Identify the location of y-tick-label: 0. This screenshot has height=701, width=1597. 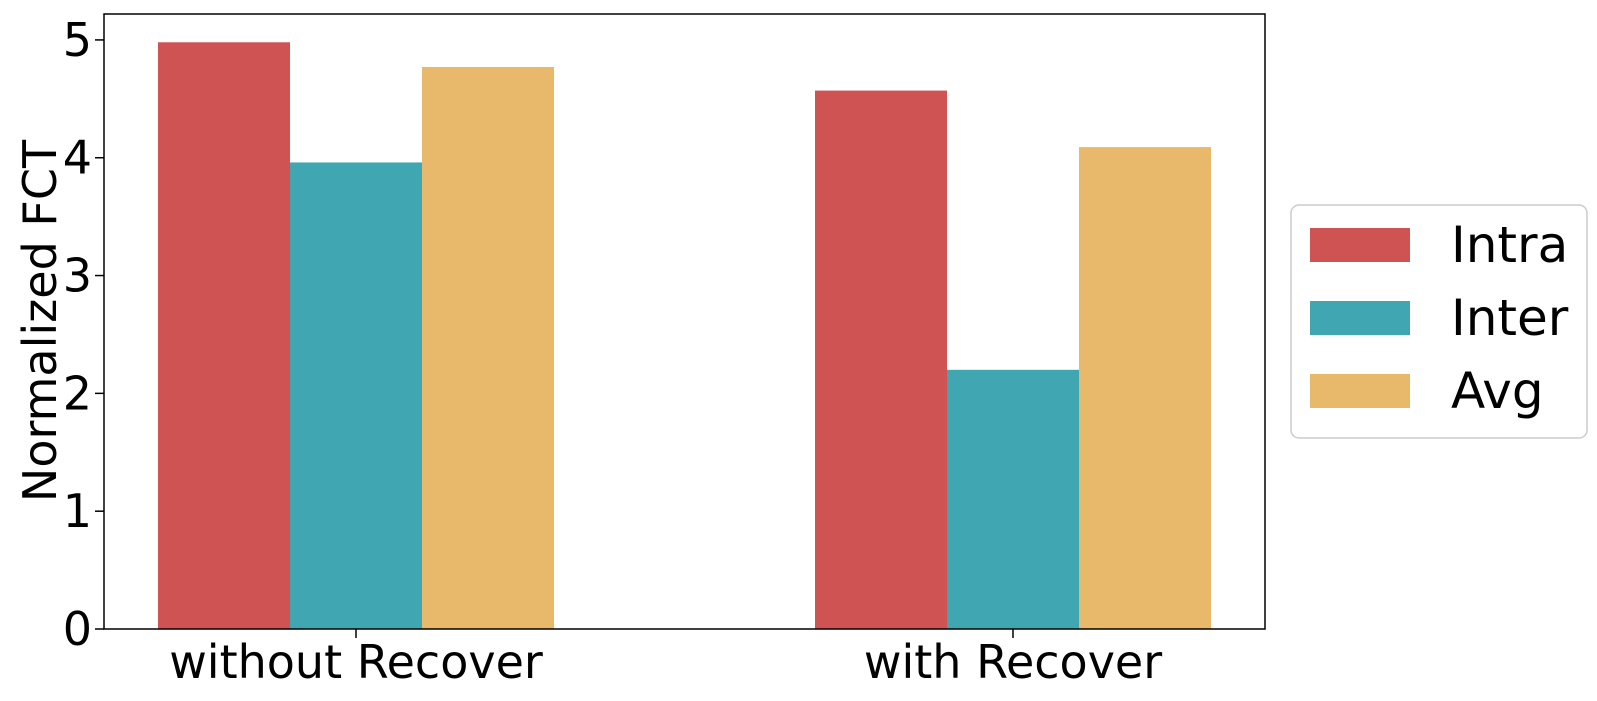
(77, 629).